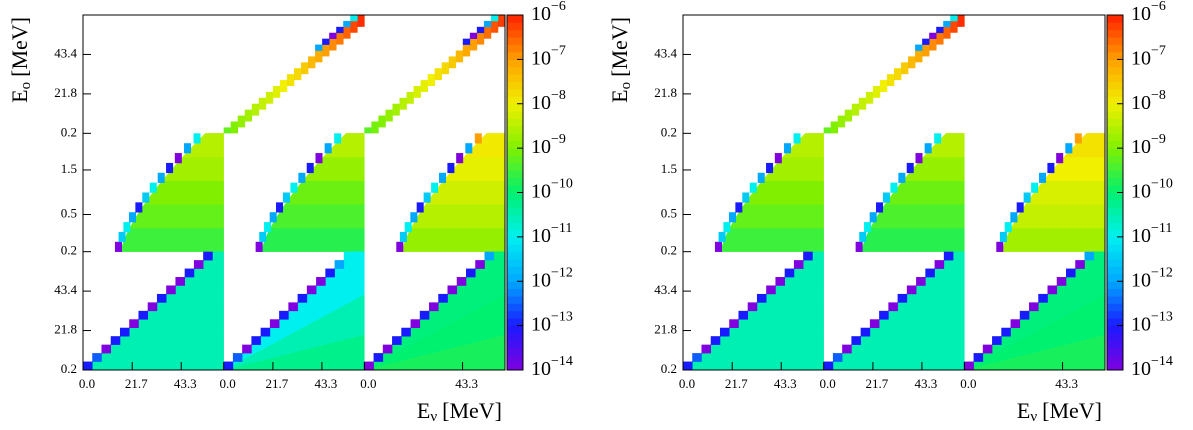  I want to click on colorbar-tick-exponent: −13, so click(562, 317).